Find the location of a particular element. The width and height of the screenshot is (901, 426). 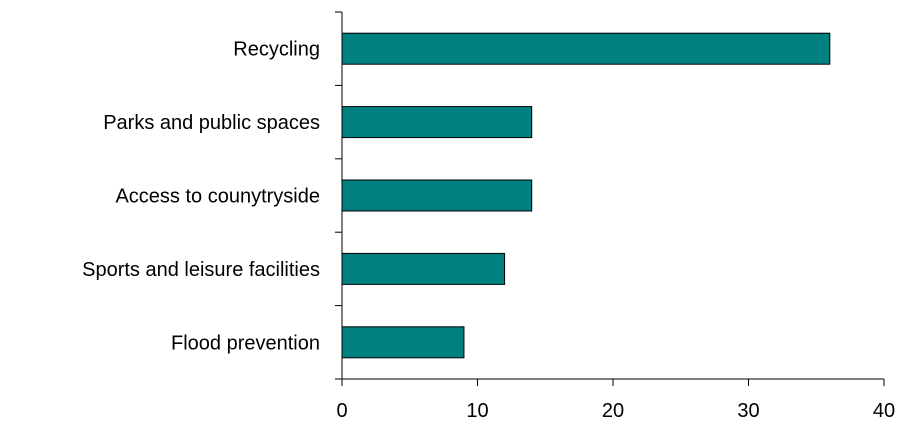

category-label: Flood prevention is located at coordinates (245, 343).